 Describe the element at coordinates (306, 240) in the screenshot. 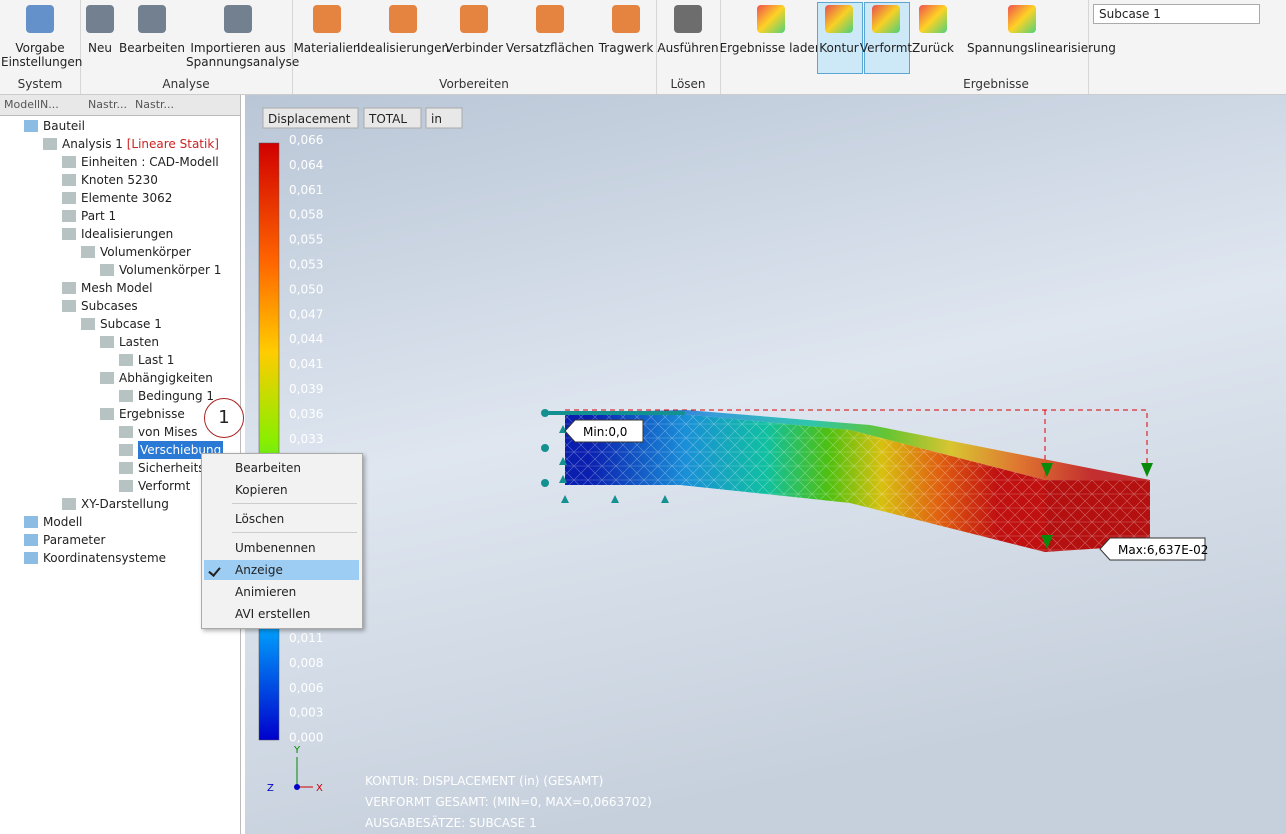

I see `legend-label: 0,055` at that location.